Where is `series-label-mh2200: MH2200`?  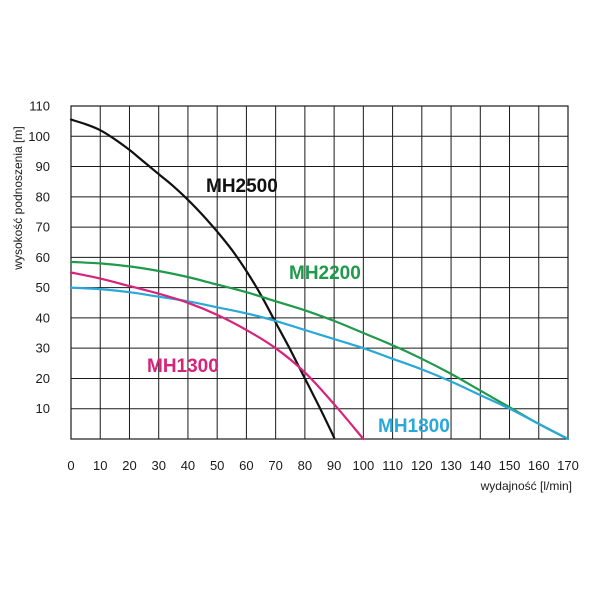
series-label-mh2200: MH2200 is located at coordinates (325, 273).